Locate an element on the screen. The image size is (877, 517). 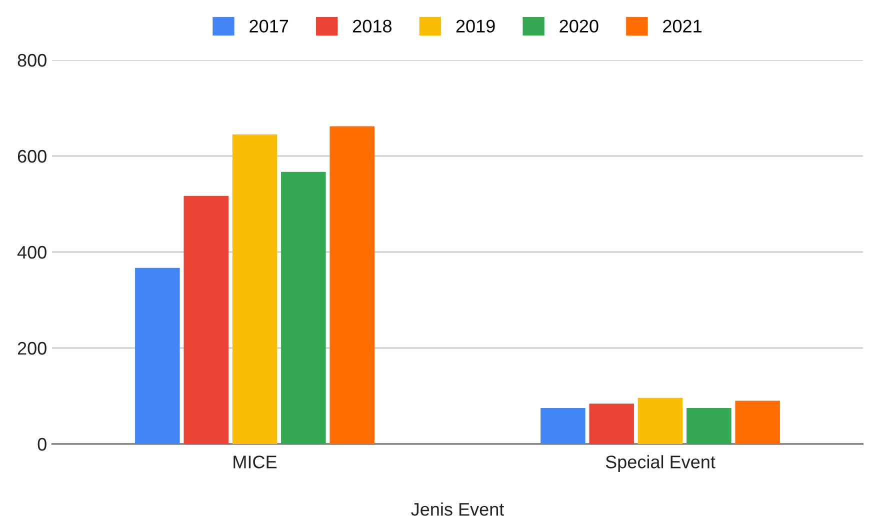
legend-label: 2021 is located at coordinates (682, 26).